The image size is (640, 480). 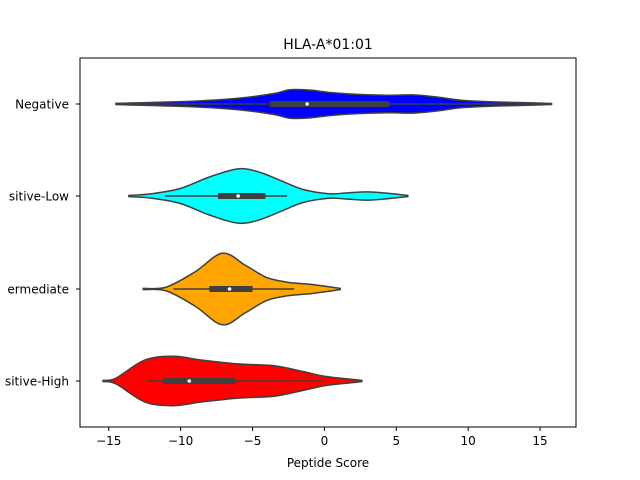 What do you see at coordinates (37, 382) in the screenshot?
I see `y-tick-label: sitive-High` at bounding box center [37, 382].